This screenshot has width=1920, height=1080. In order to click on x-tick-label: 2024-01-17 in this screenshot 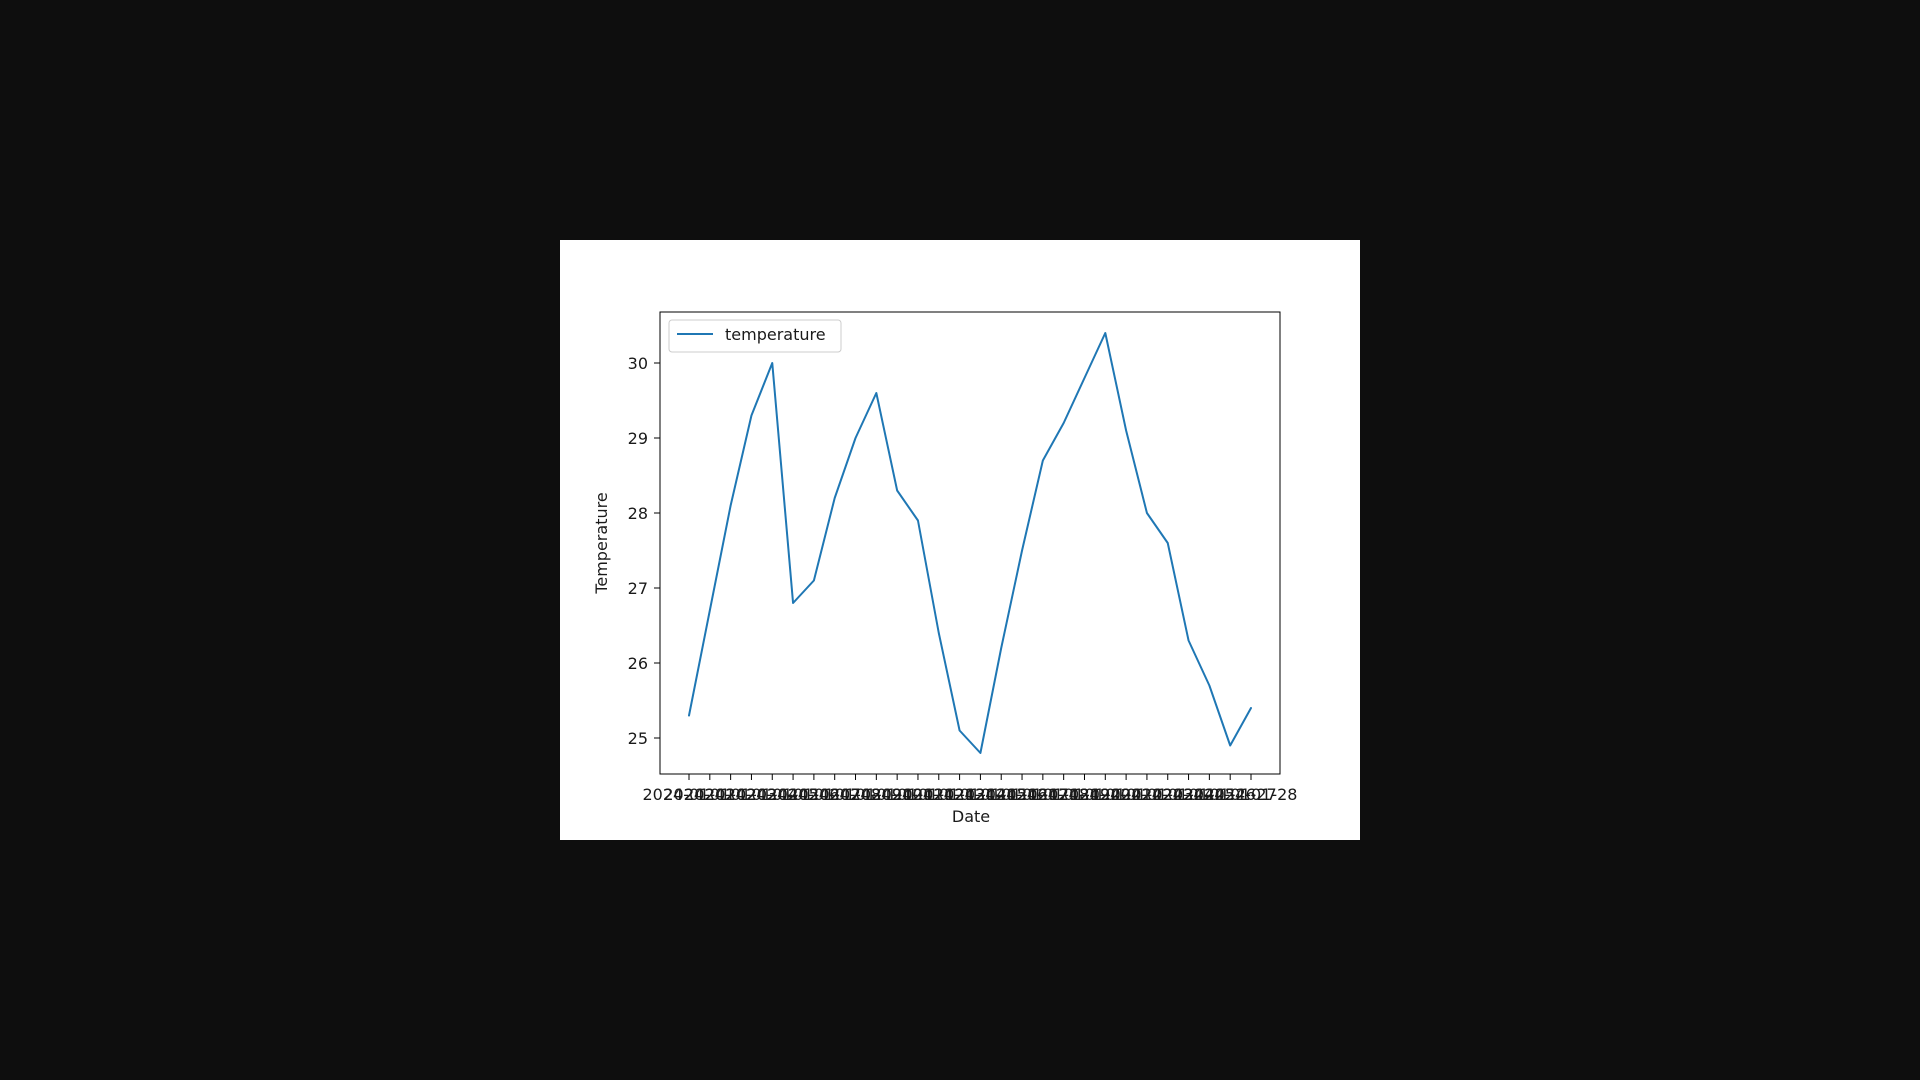, I will do `click(1022, 794)`.